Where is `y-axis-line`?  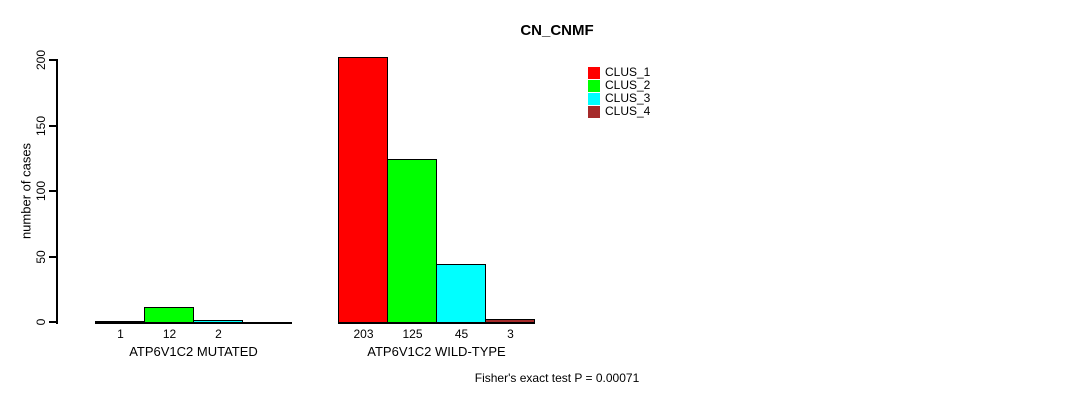
y-axis-line is located at coordinates (57, 191).